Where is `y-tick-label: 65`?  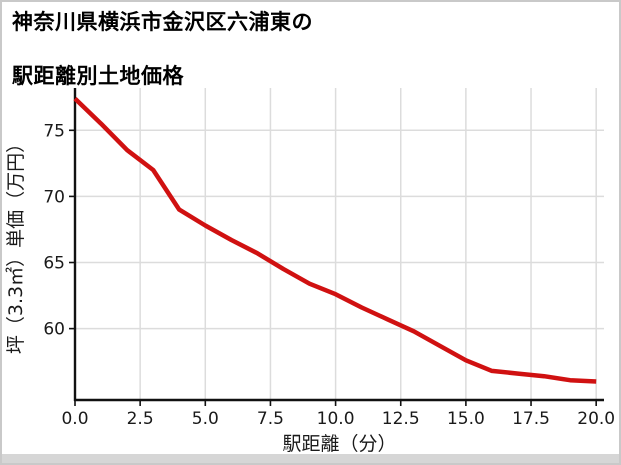
y-tick-label: 65 is located at coordinates (54, 264).